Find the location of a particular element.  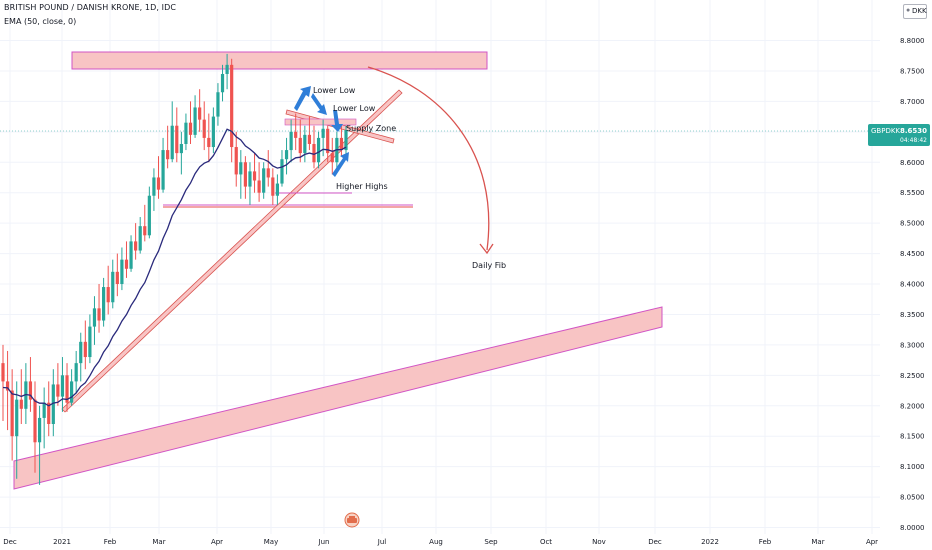

x-tick-label: Nov is located at coordinates (599, 542).